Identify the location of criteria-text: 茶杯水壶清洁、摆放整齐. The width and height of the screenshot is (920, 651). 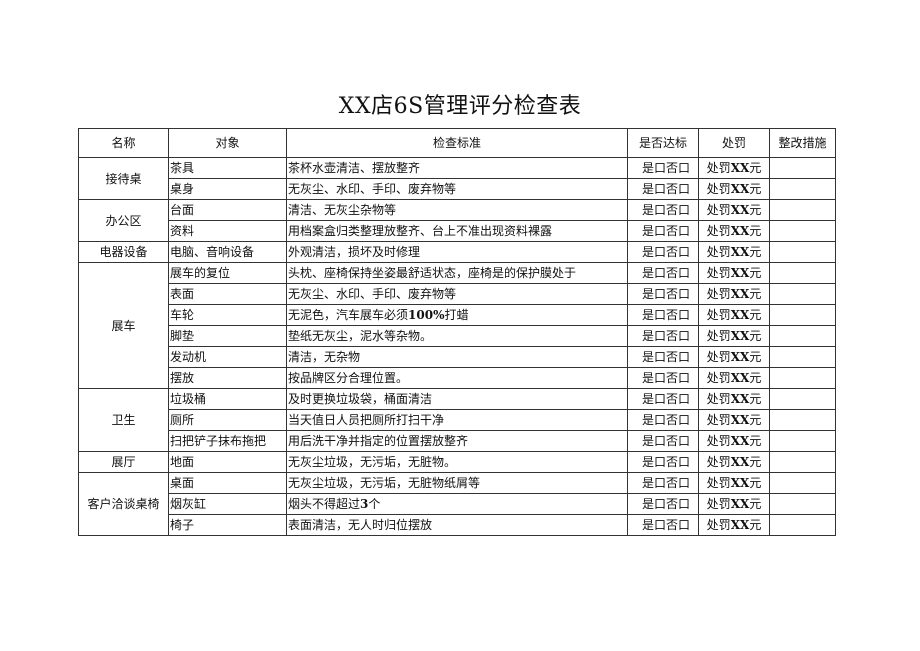
(354, 168).